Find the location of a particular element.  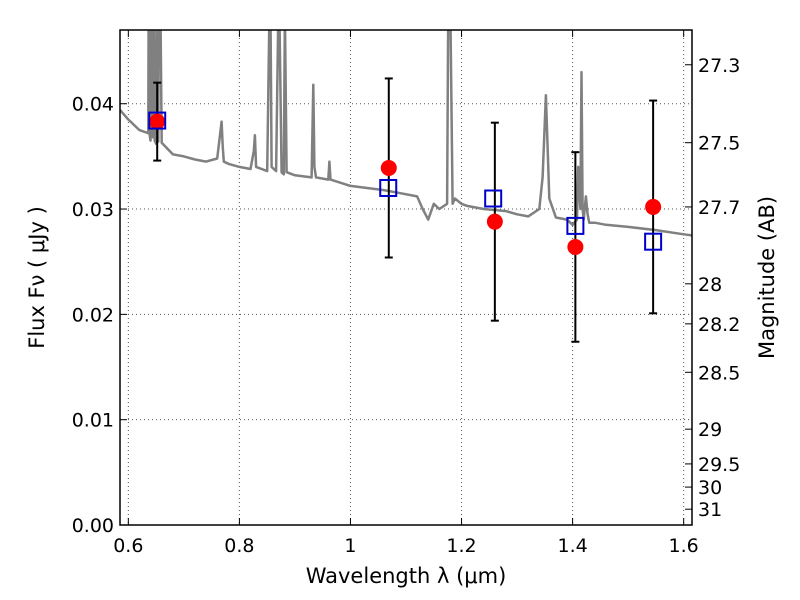

right-tick-label: 29.5 is located at coordinates (719, 465).